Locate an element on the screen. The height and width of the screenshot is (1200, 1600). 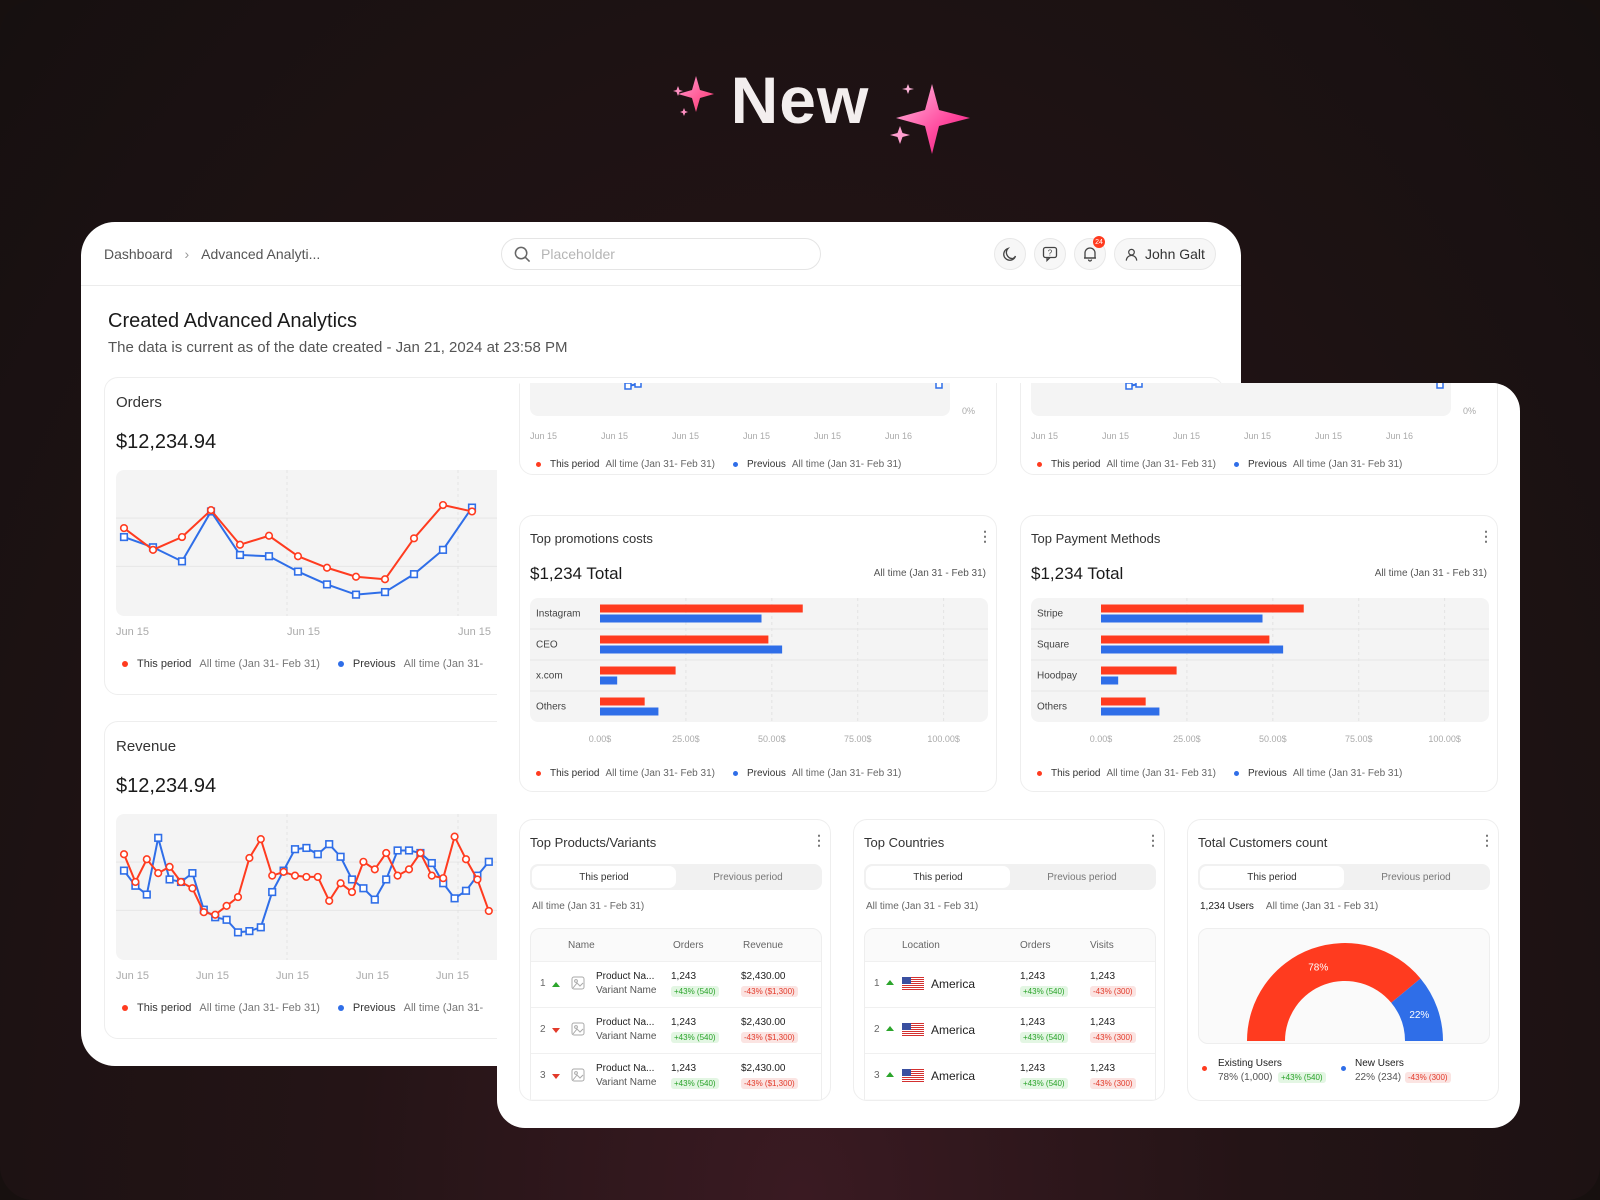
search-box is located at coordinates (661, 254).